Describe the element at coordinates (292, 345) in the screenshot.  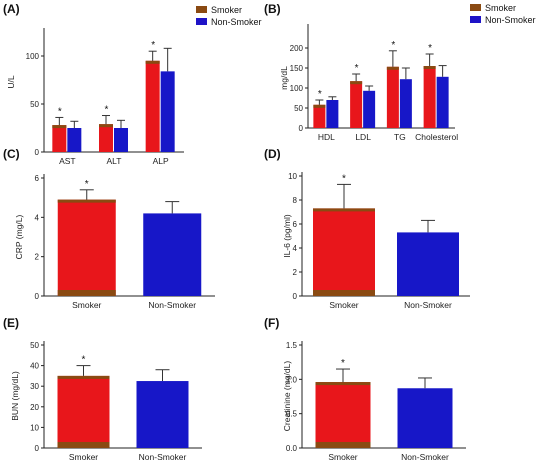
I see `y-tick-label: 1.5` at that location.